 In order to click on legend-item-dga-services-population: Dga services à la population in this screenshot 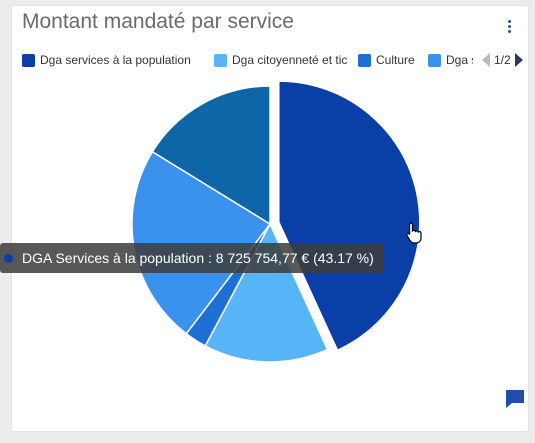, I will do `click(114, 60)`.